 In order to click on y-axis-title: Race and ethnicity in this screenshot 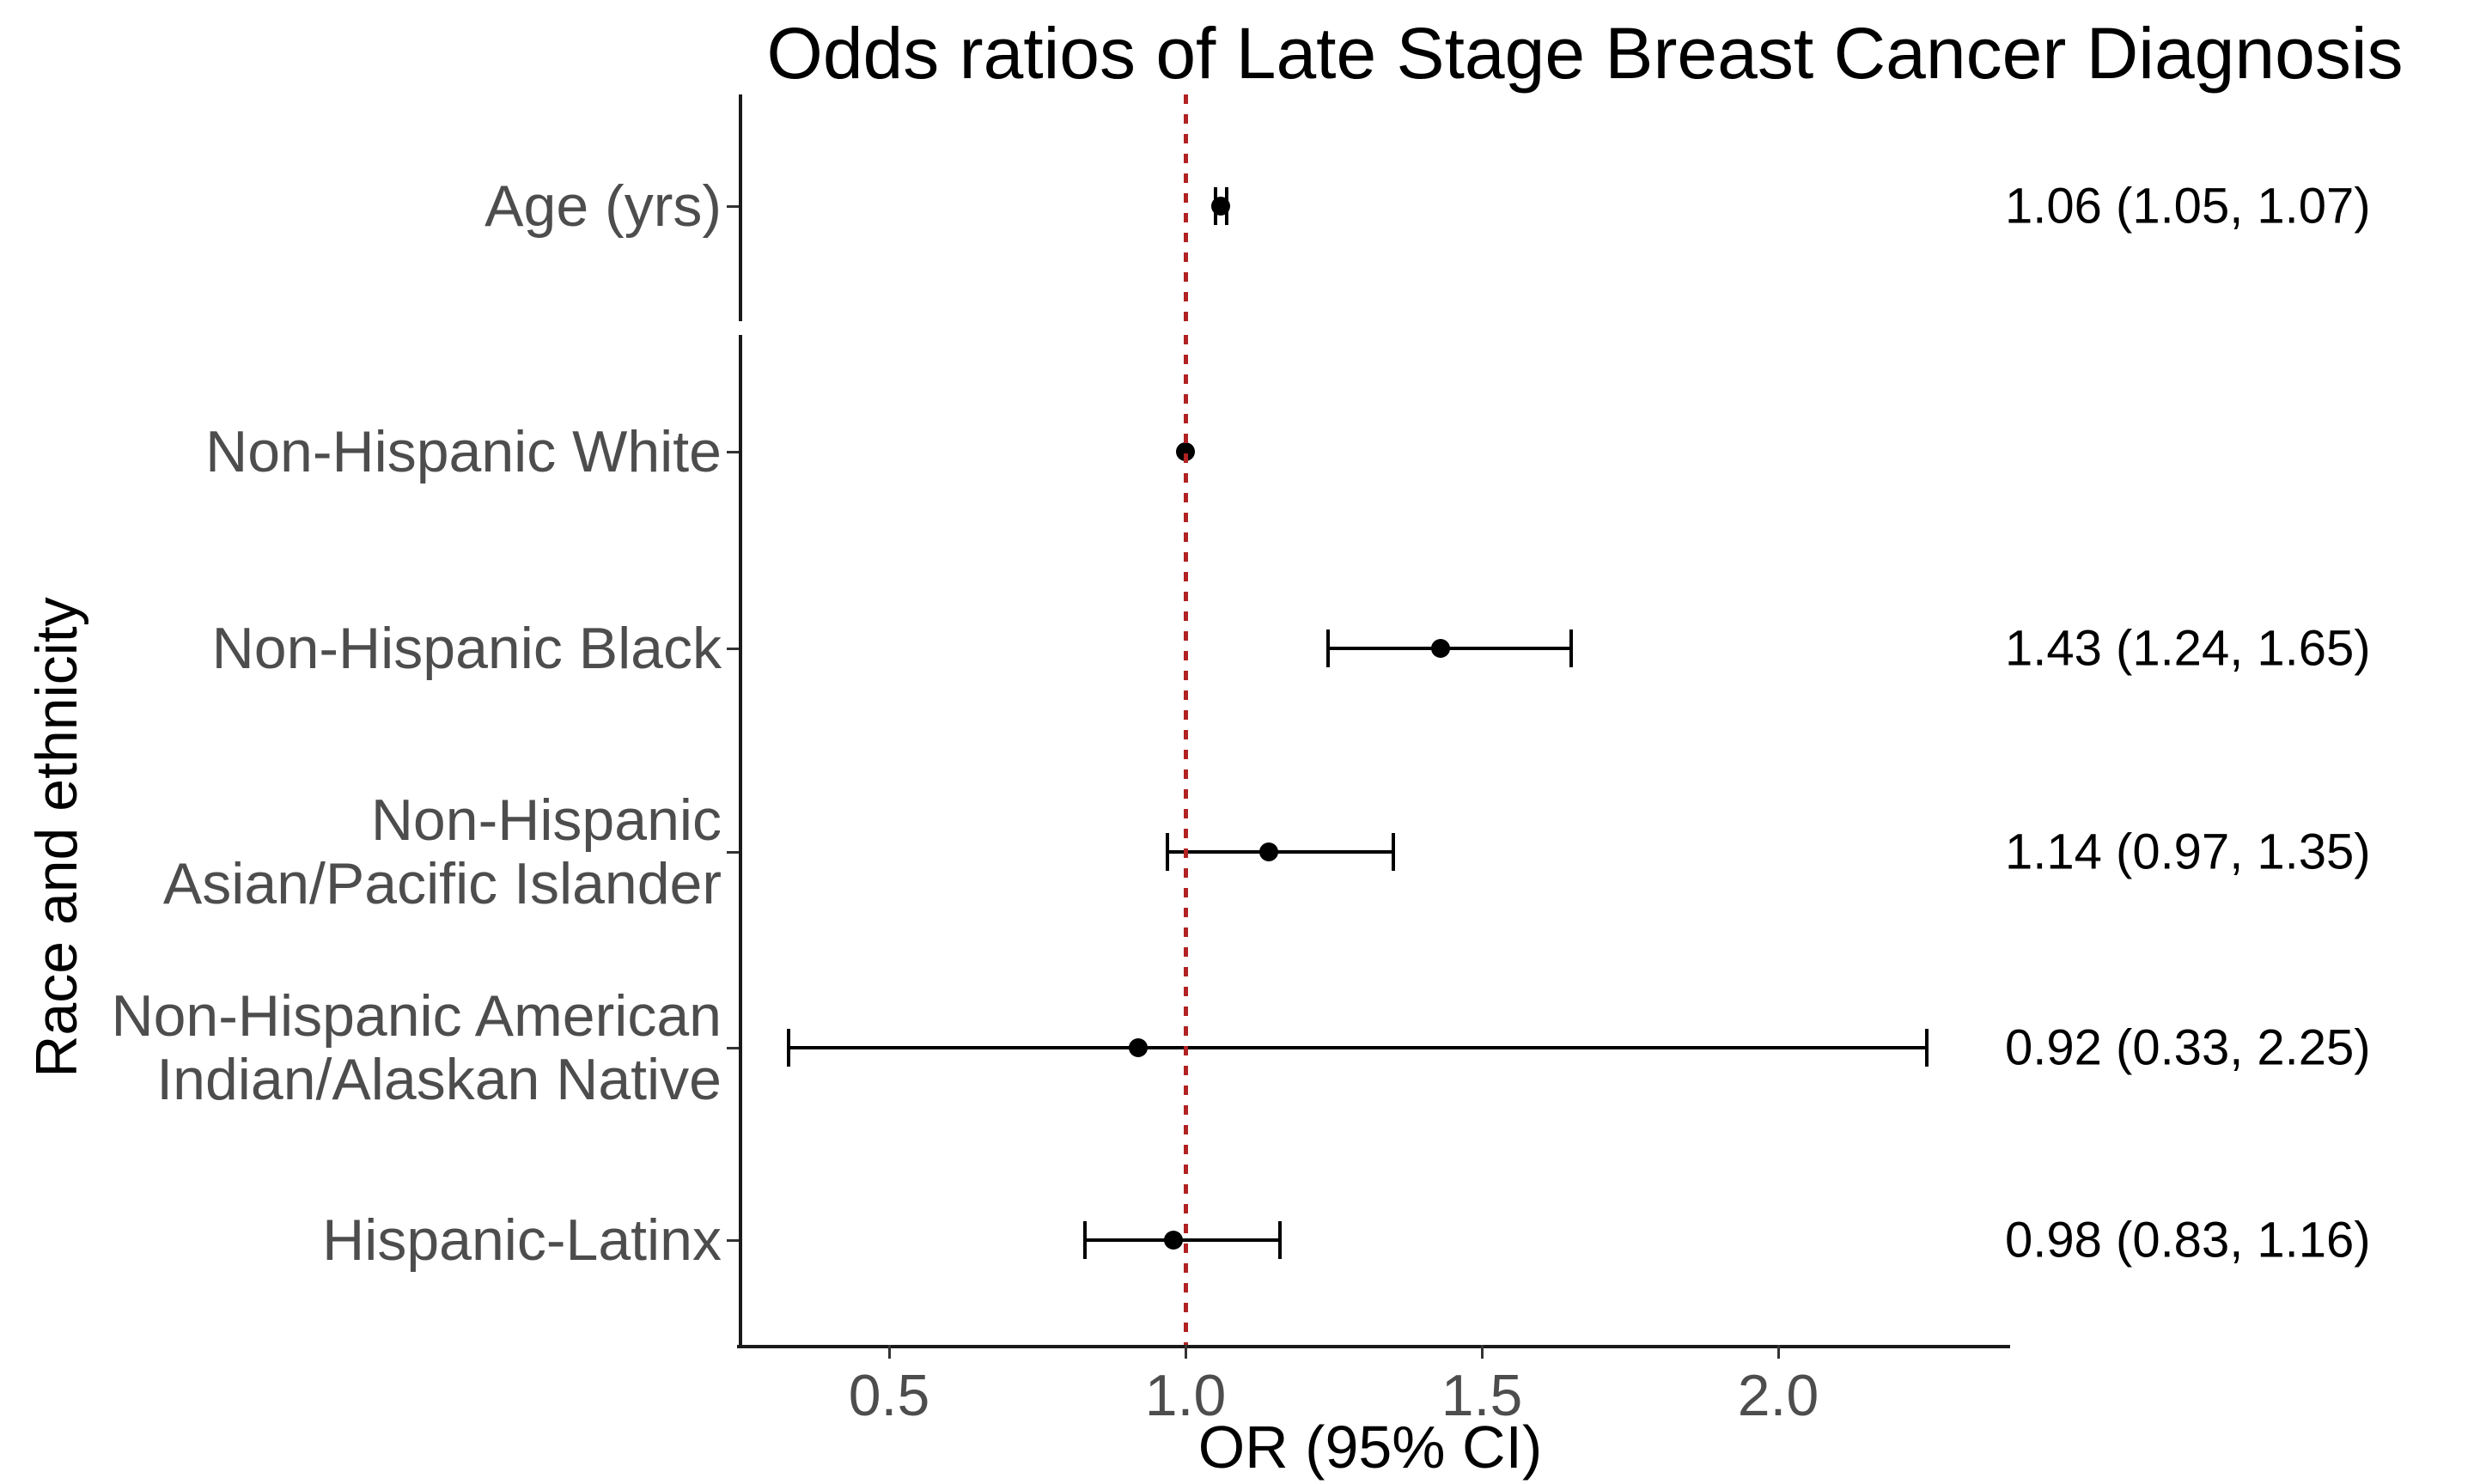, I will do `click(56, 837)`.